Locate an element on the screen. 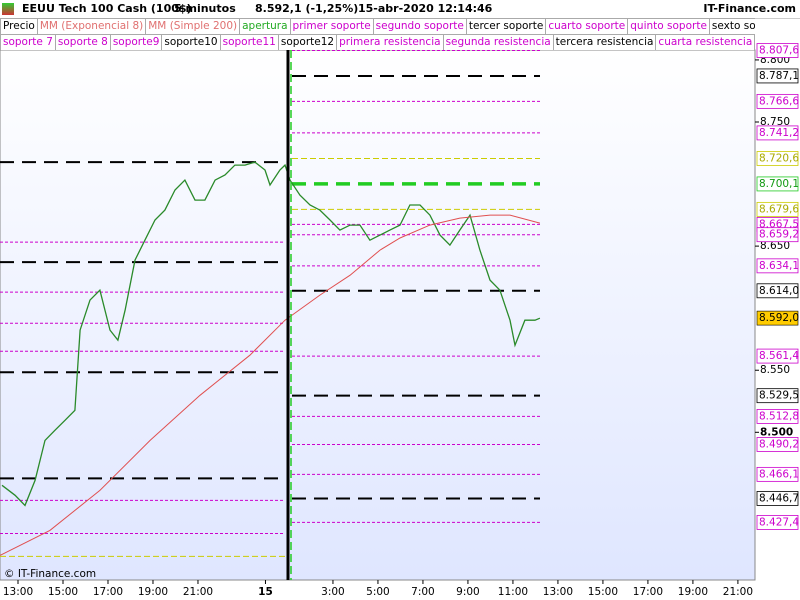  legend-entry: primera resistencia is located at coordinates (390, 42).